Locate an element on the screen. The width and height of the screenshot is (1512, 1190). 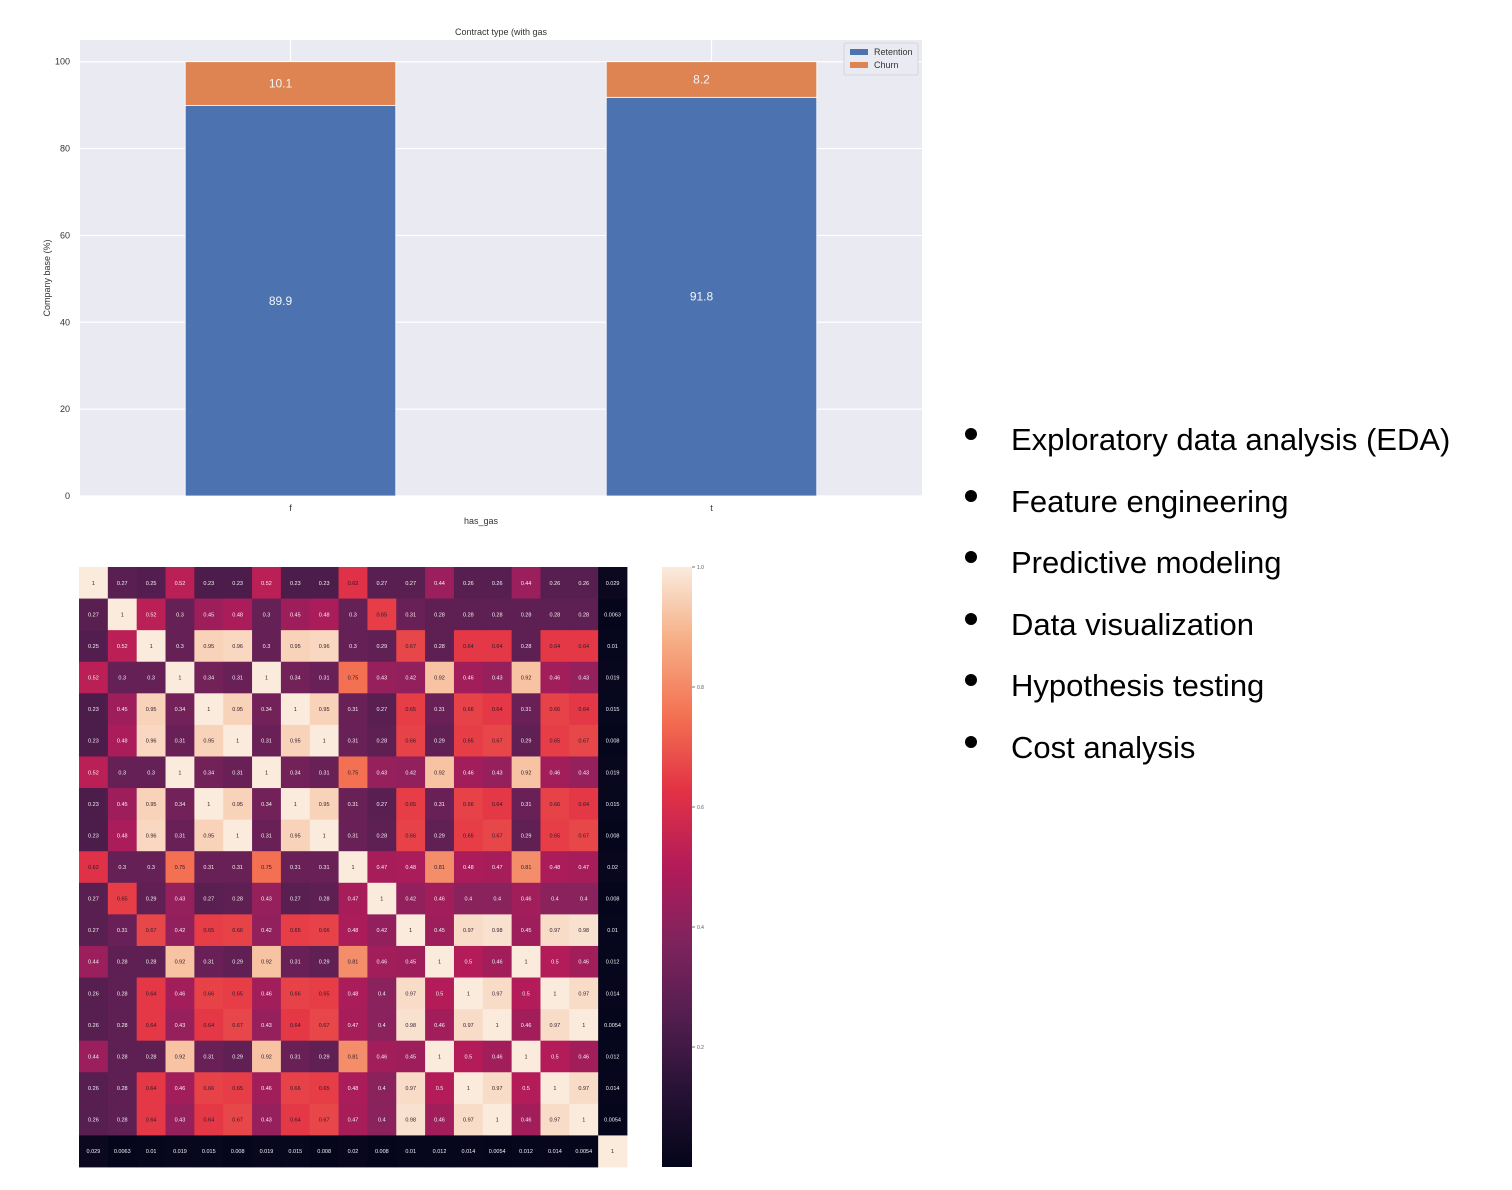
cell-value: 0.95 is located at coordinates (237, 710).